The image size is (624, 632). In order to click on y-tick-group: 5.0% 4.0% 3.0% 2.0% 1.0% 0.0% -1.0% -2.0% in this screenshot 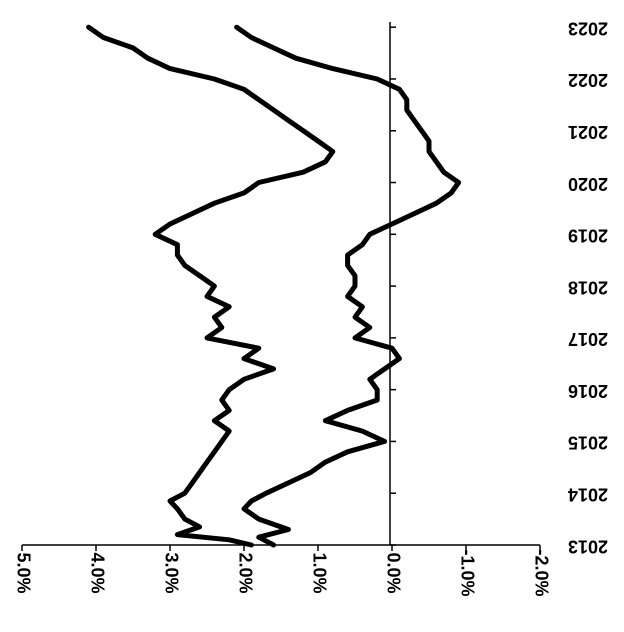, I will do `click(282, 571)`.